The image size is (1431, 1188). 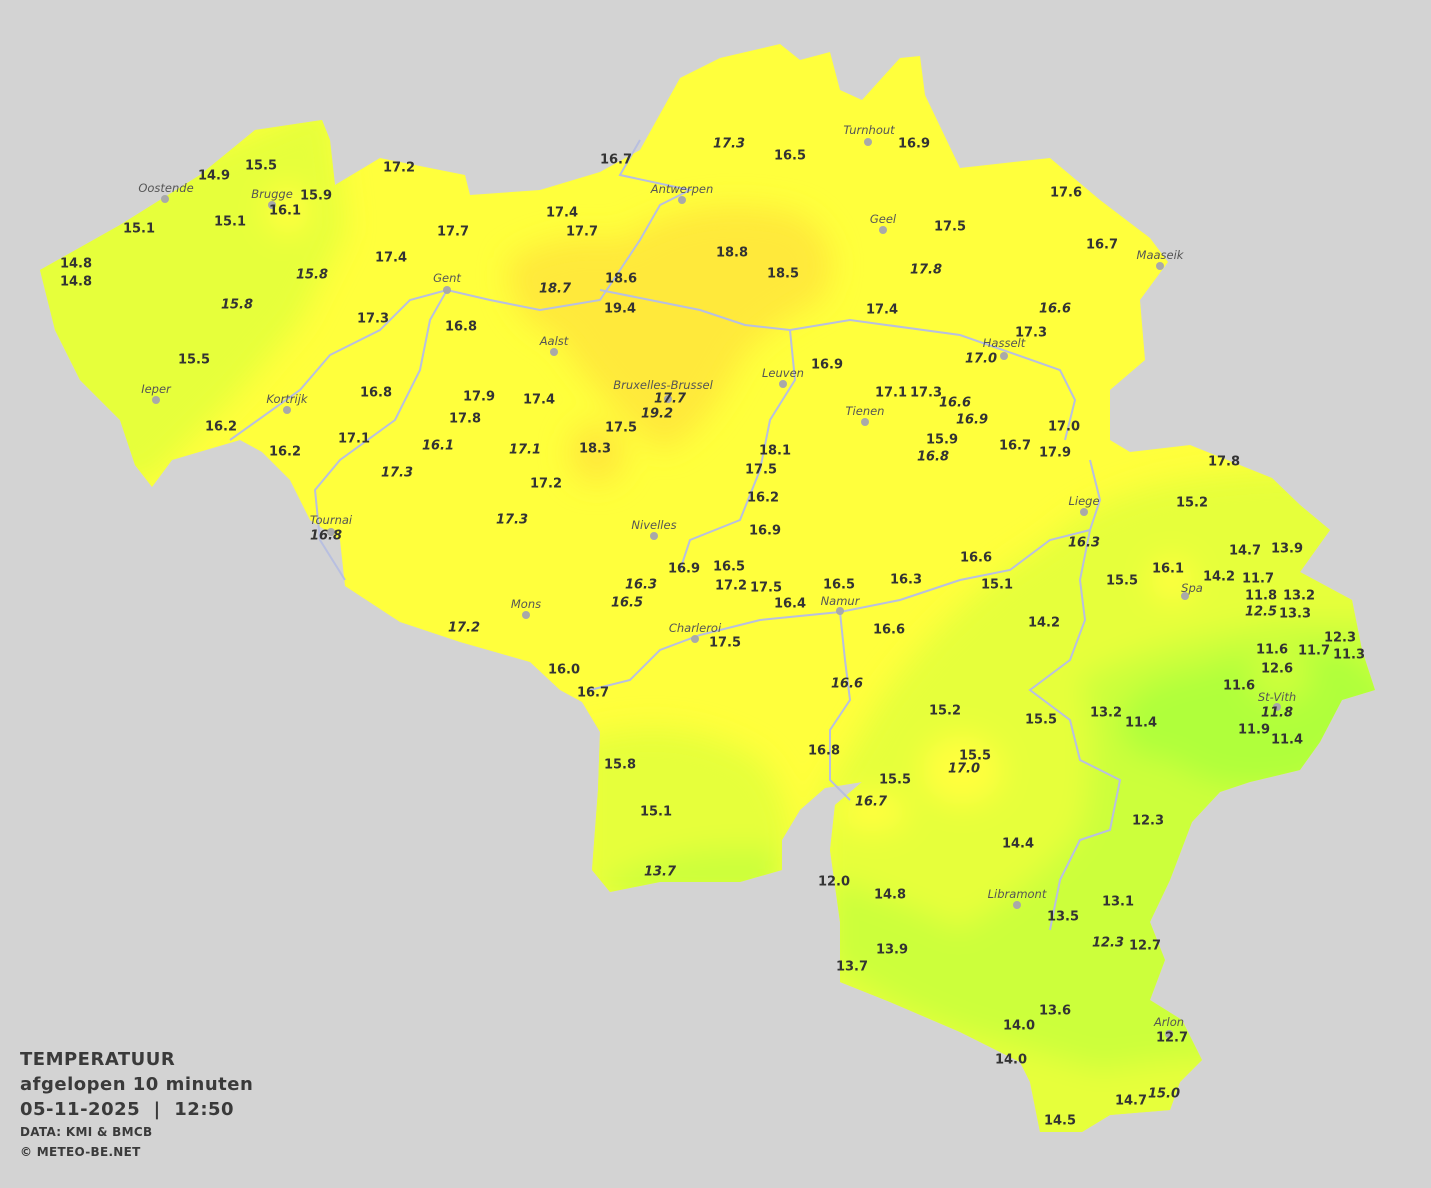 I want to click on temperature-reading: 17.7, so click(x=453, y=232).